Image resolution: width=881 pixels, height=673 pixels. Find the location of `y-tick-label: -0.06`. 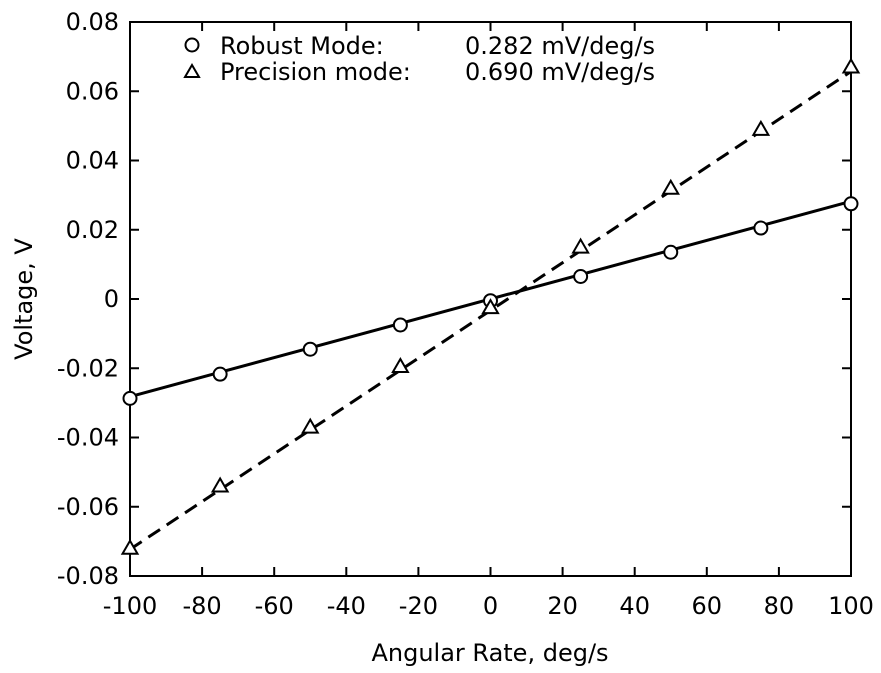

y-tick-label: -0.06 is located at coordinates (88, 507).